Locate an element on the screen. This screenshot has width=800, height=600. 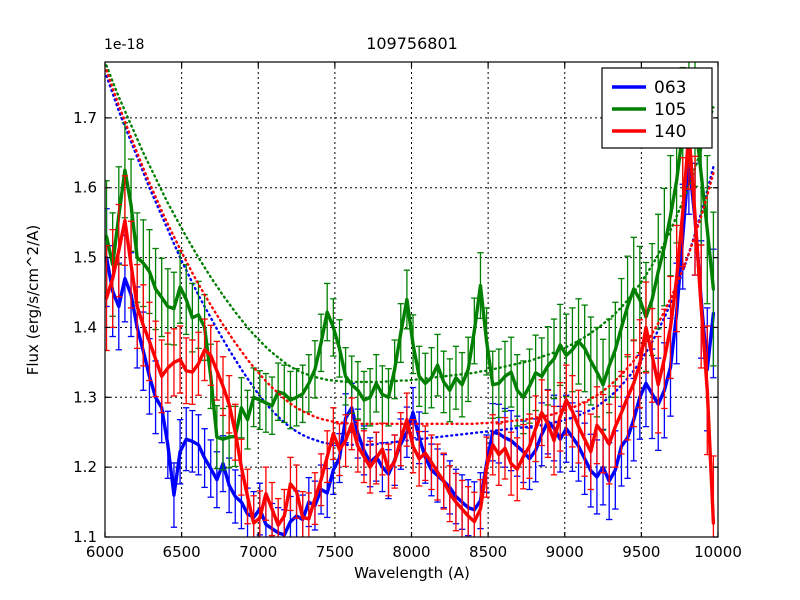
x-tick-label: 10000 is located at coordinates (718, 552).